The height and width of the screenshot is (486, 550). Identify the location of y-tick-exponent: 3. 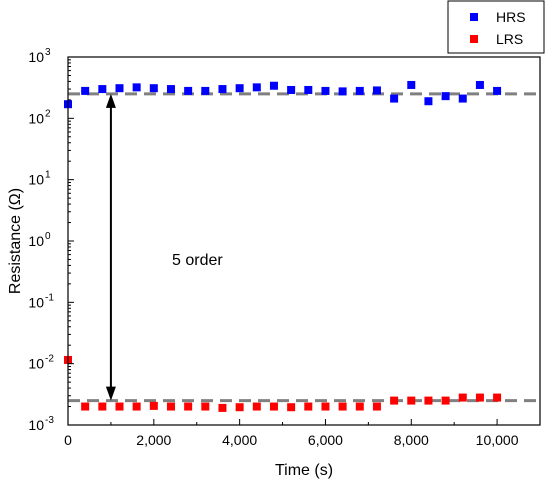
(48, 52).